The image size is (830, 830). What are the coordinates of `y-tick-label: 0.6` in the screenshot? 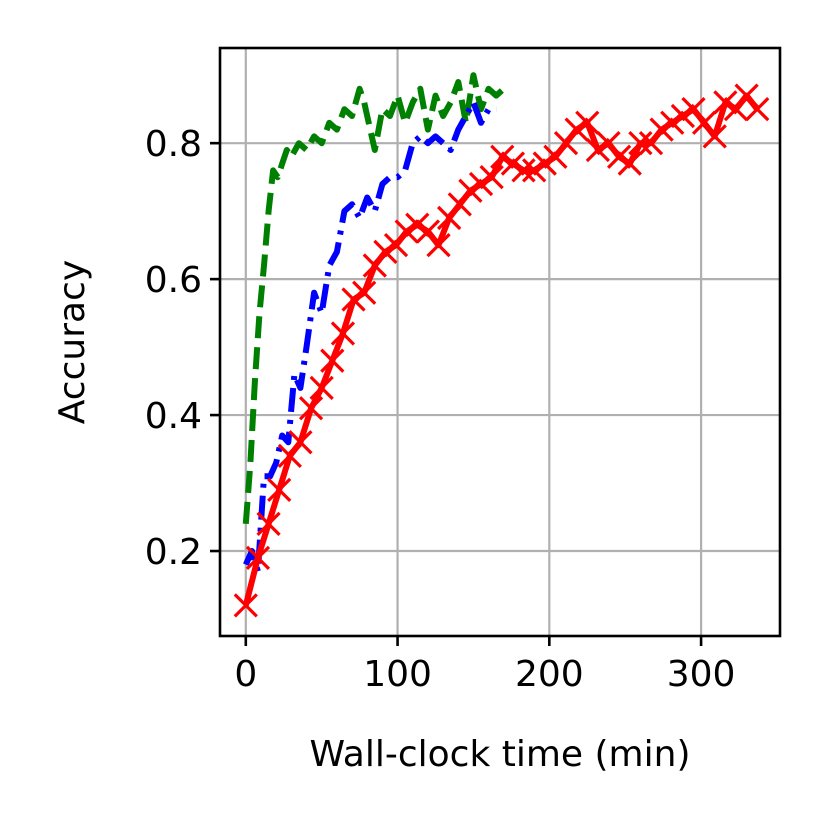 It's located at (173, 280).